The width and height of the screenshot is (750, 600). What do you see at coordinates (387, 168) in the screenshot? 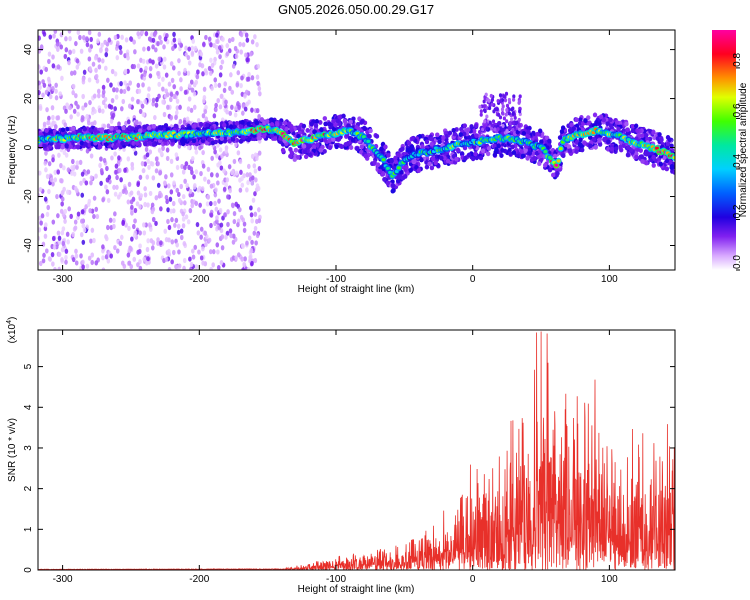
I see `spectrogram-ridge-peak` at bounding box center [387, 168].